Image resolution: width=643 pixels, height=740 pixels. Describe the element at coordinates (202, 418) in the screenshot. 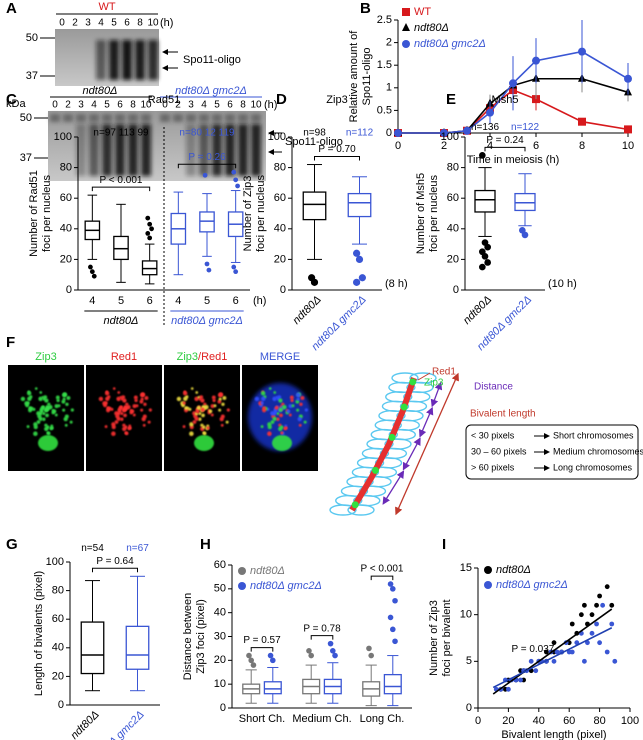

I see `micrograph` at that location.